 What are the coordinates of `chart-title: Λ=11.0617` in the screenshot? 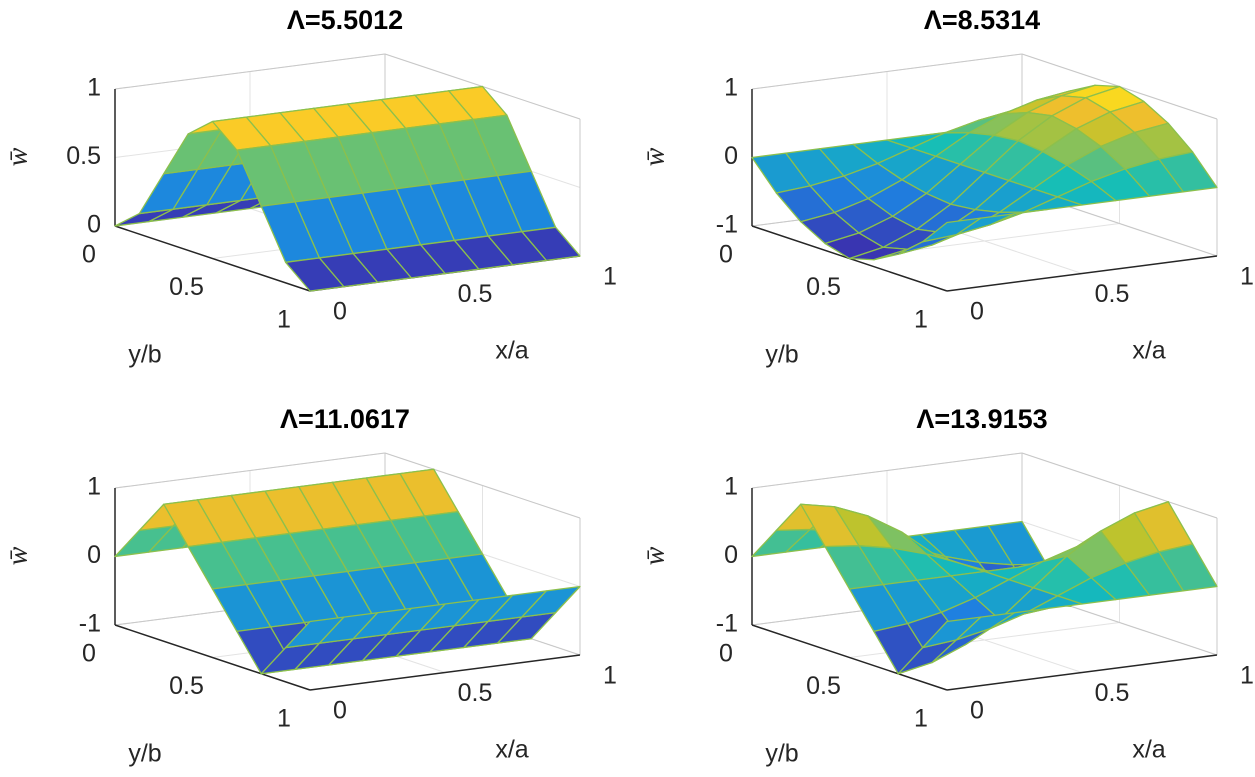 It's located at (345, 419).